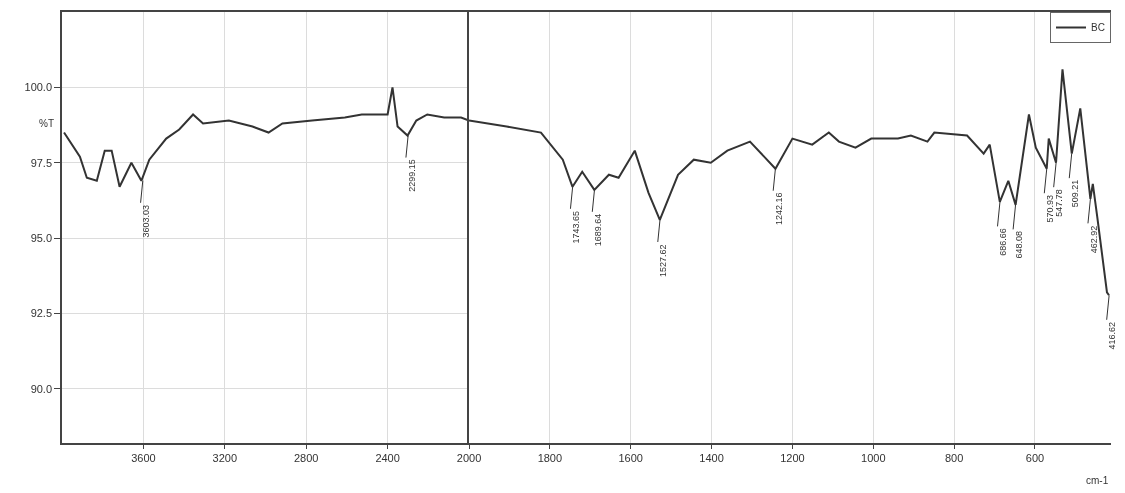  Describe the element at coordinates (387, 457) in the screenshot. I see `x-tick-label: 2400` at that location.